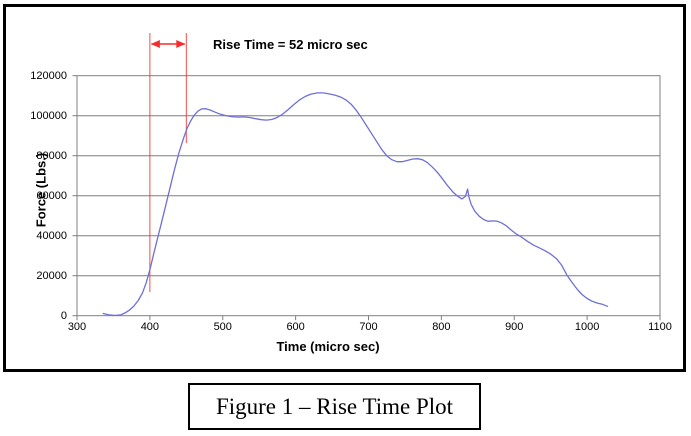 This screenshot has width=691, height=436. What do you see at coordinates (181, 44) in the screenshot?
I see `rise-arrowhead-right` at bounding box center [181, 44].